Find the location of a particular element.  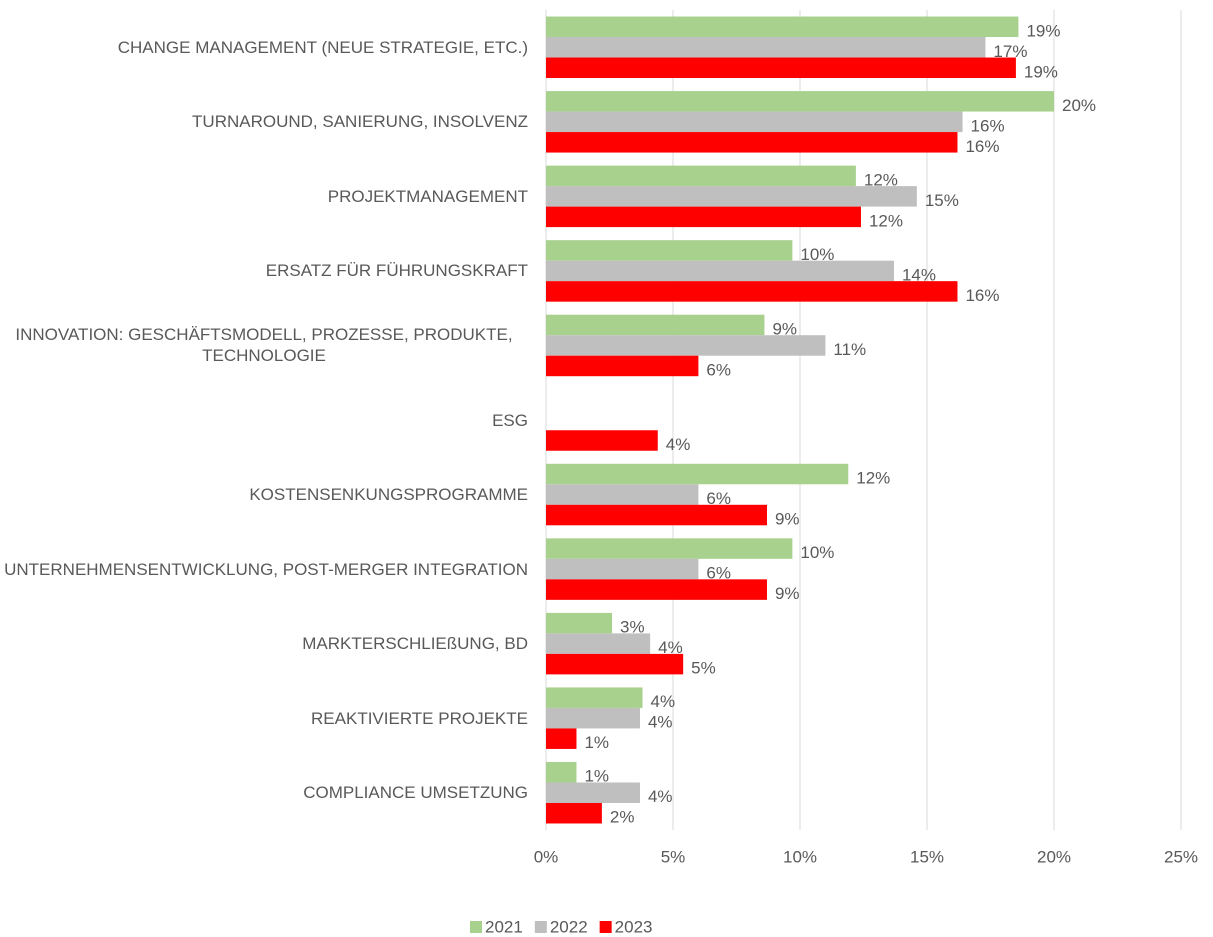

category-text: CHANGE MANAGEMENT (NEUE STRATEGIE, ETC.) is located at coordinates (322, 47).